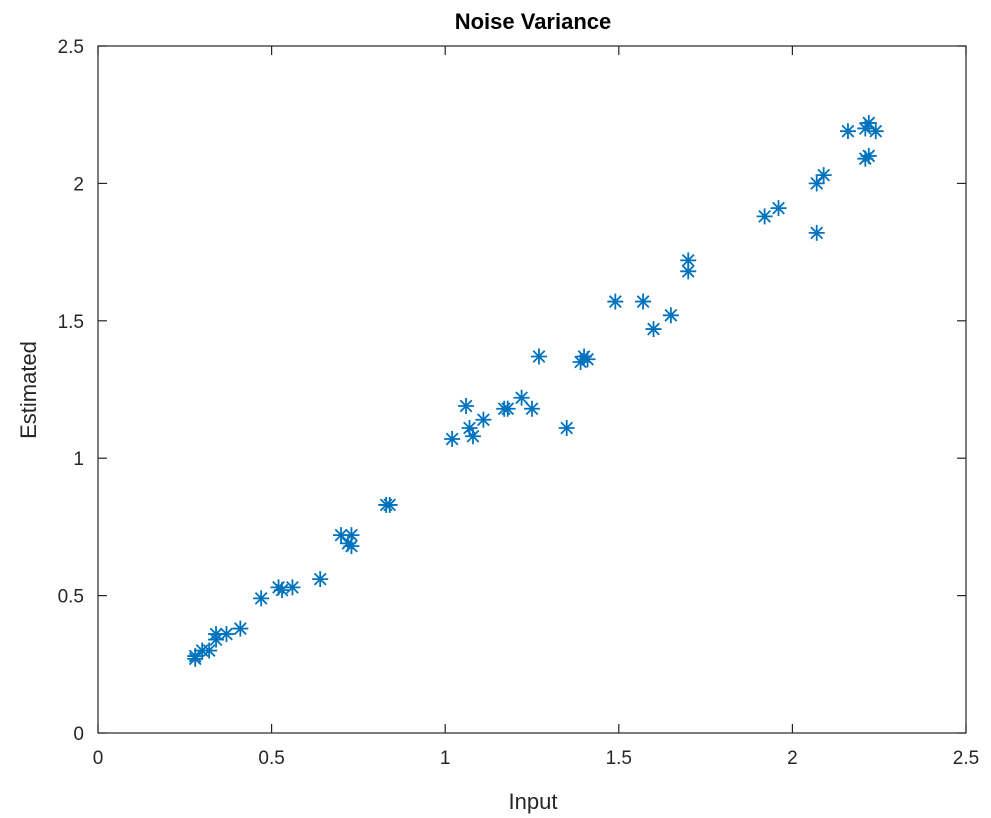  What do you see at coordinates (78, 184) in the screenshot?
I see `y-tick-label: 2` at bounding box center [78, 184].